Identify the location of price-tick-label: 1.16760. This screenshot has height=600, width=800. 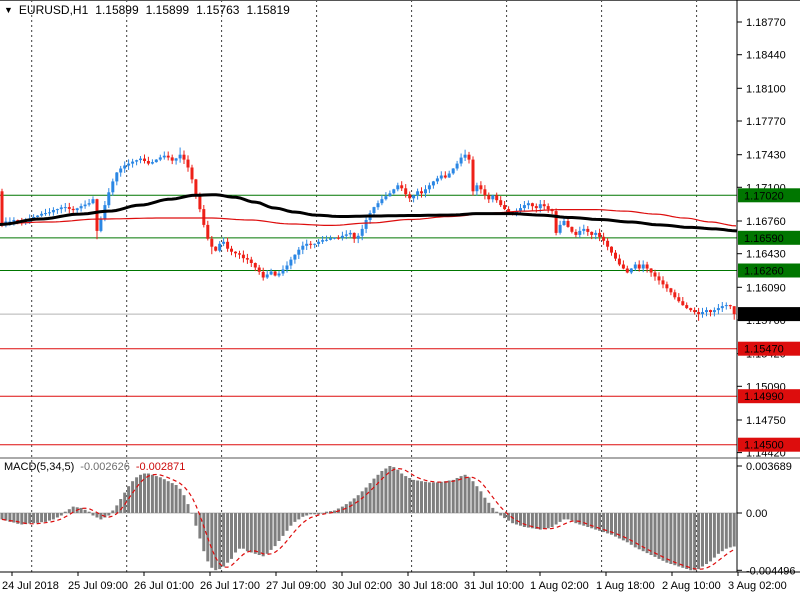
(766, 222).